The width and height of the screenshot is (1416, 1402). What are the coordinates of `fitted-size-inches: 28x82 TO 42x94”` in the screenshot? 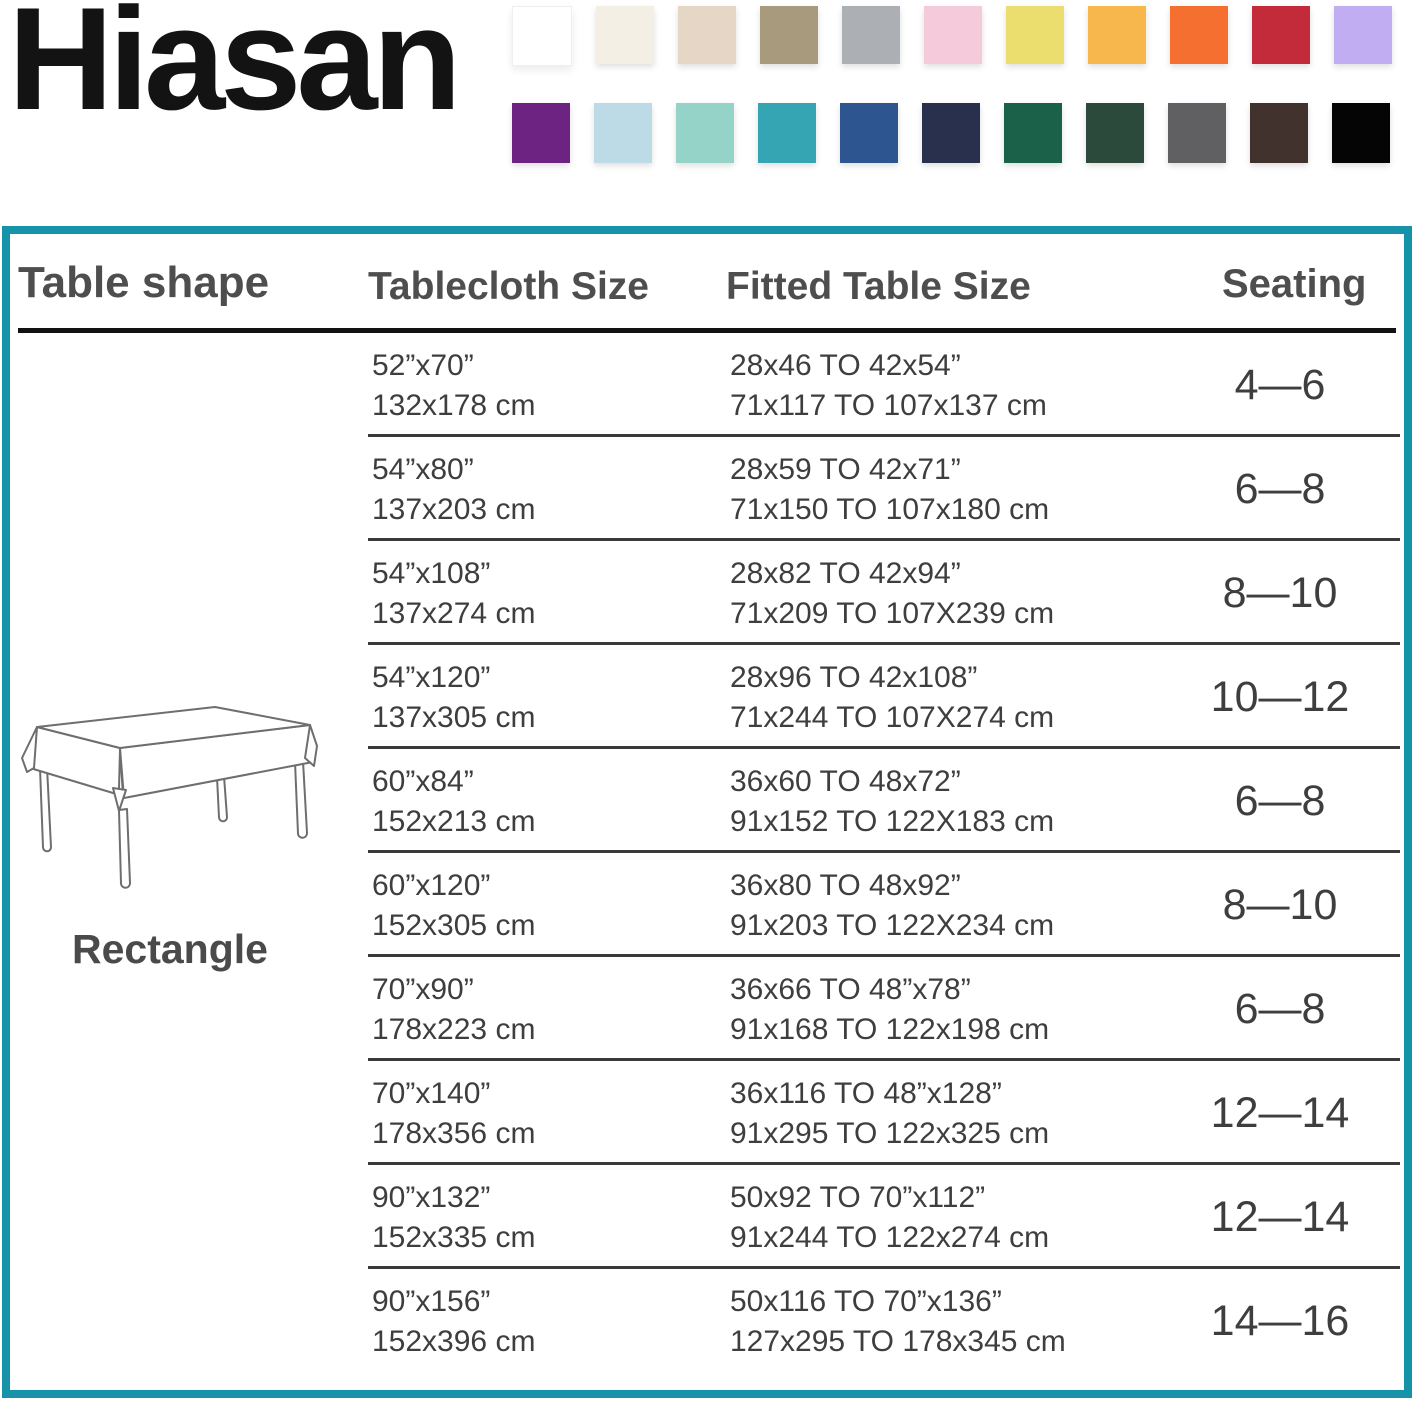 It's located at (845, 573).